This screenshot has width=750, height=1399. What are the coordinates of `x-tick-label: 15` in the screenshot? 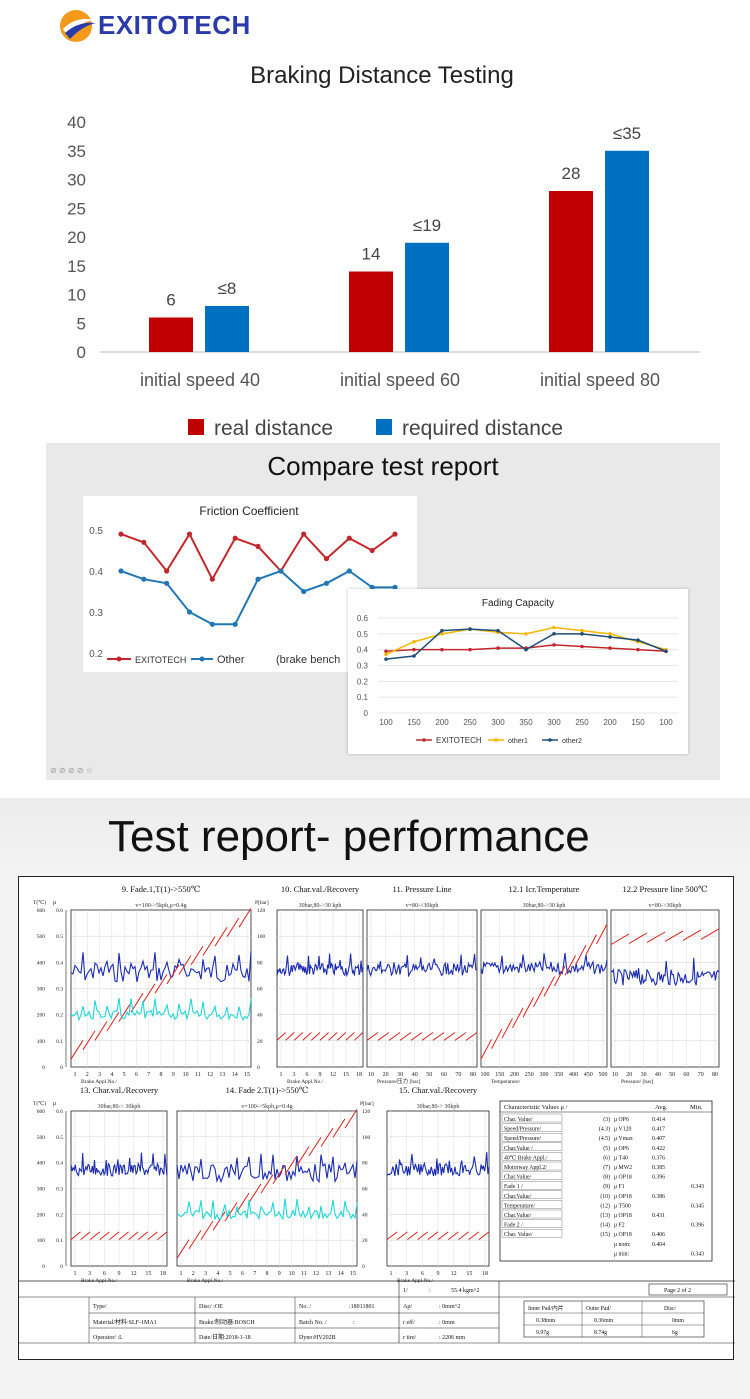 It's located at (353, 1274).